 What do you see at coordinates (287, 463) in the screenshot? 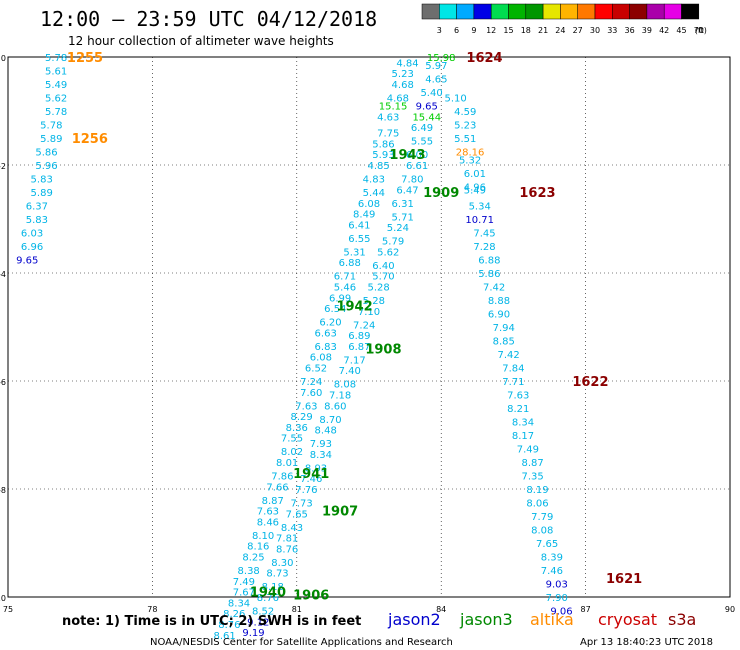
I see `swh-value-label: 8.01` at bounding box center [287, 463].